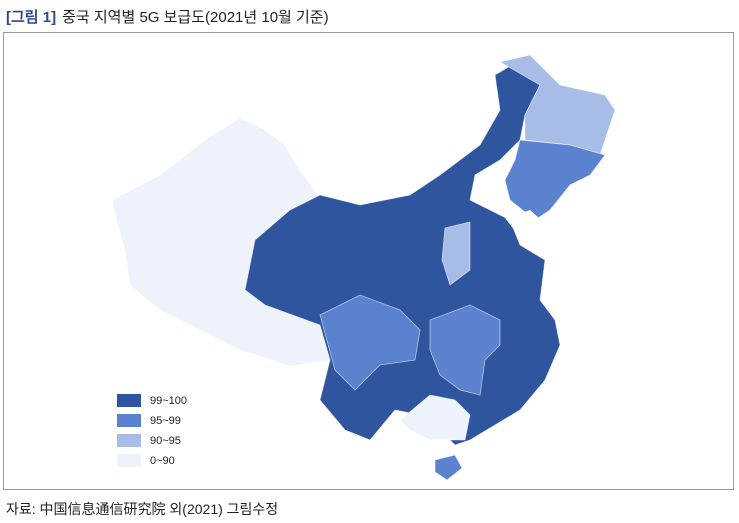  Describe the element at coordinates (162, 461) in the screenshot. I see `legend-label: 0~90` at that location.